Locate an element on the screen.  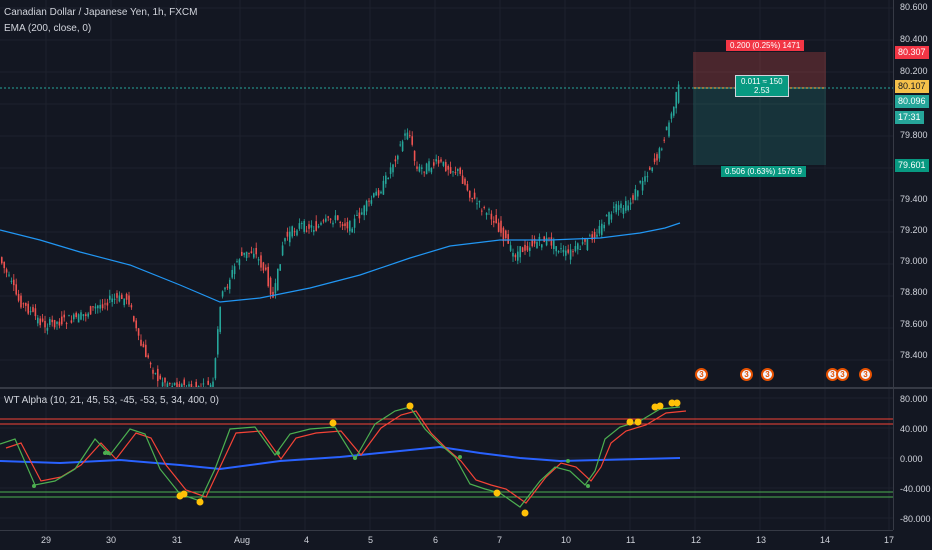
time-axis: 29 30 31 Aug 4 5 6 7 10 11 12 13 14 17 is located at coordinates (447, 540).